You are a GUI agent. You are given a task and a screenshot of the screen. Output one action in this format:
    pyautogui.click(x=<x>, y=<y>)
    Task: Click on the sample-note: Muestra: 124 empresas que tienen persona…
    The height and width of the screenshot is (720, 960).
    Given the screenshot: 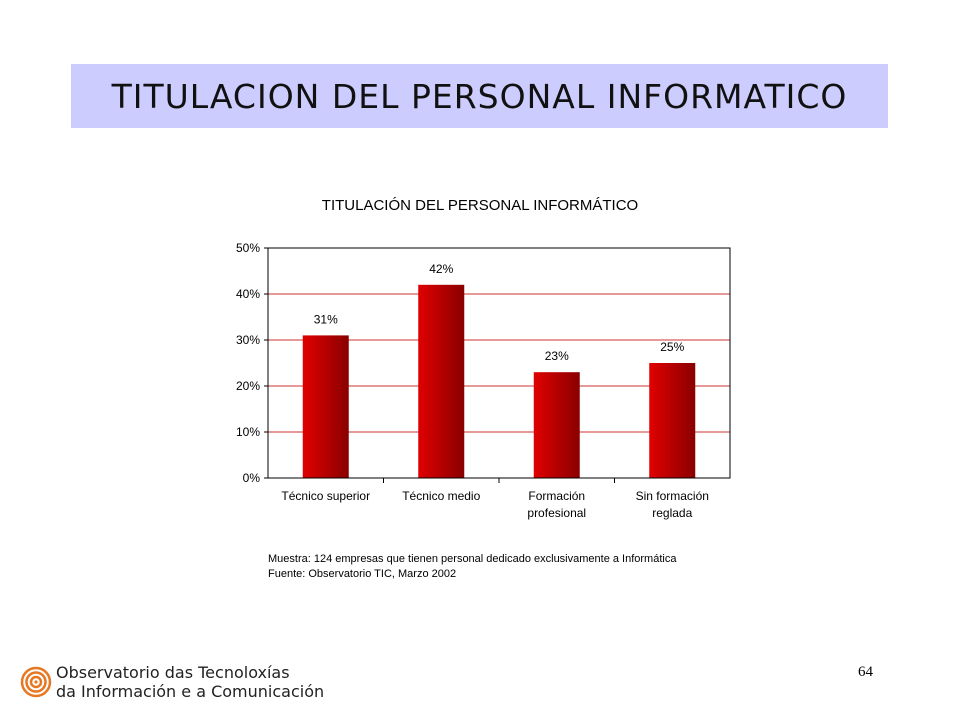 What is the action you would take?
    pyautogui.click(x=472, y=559)
    